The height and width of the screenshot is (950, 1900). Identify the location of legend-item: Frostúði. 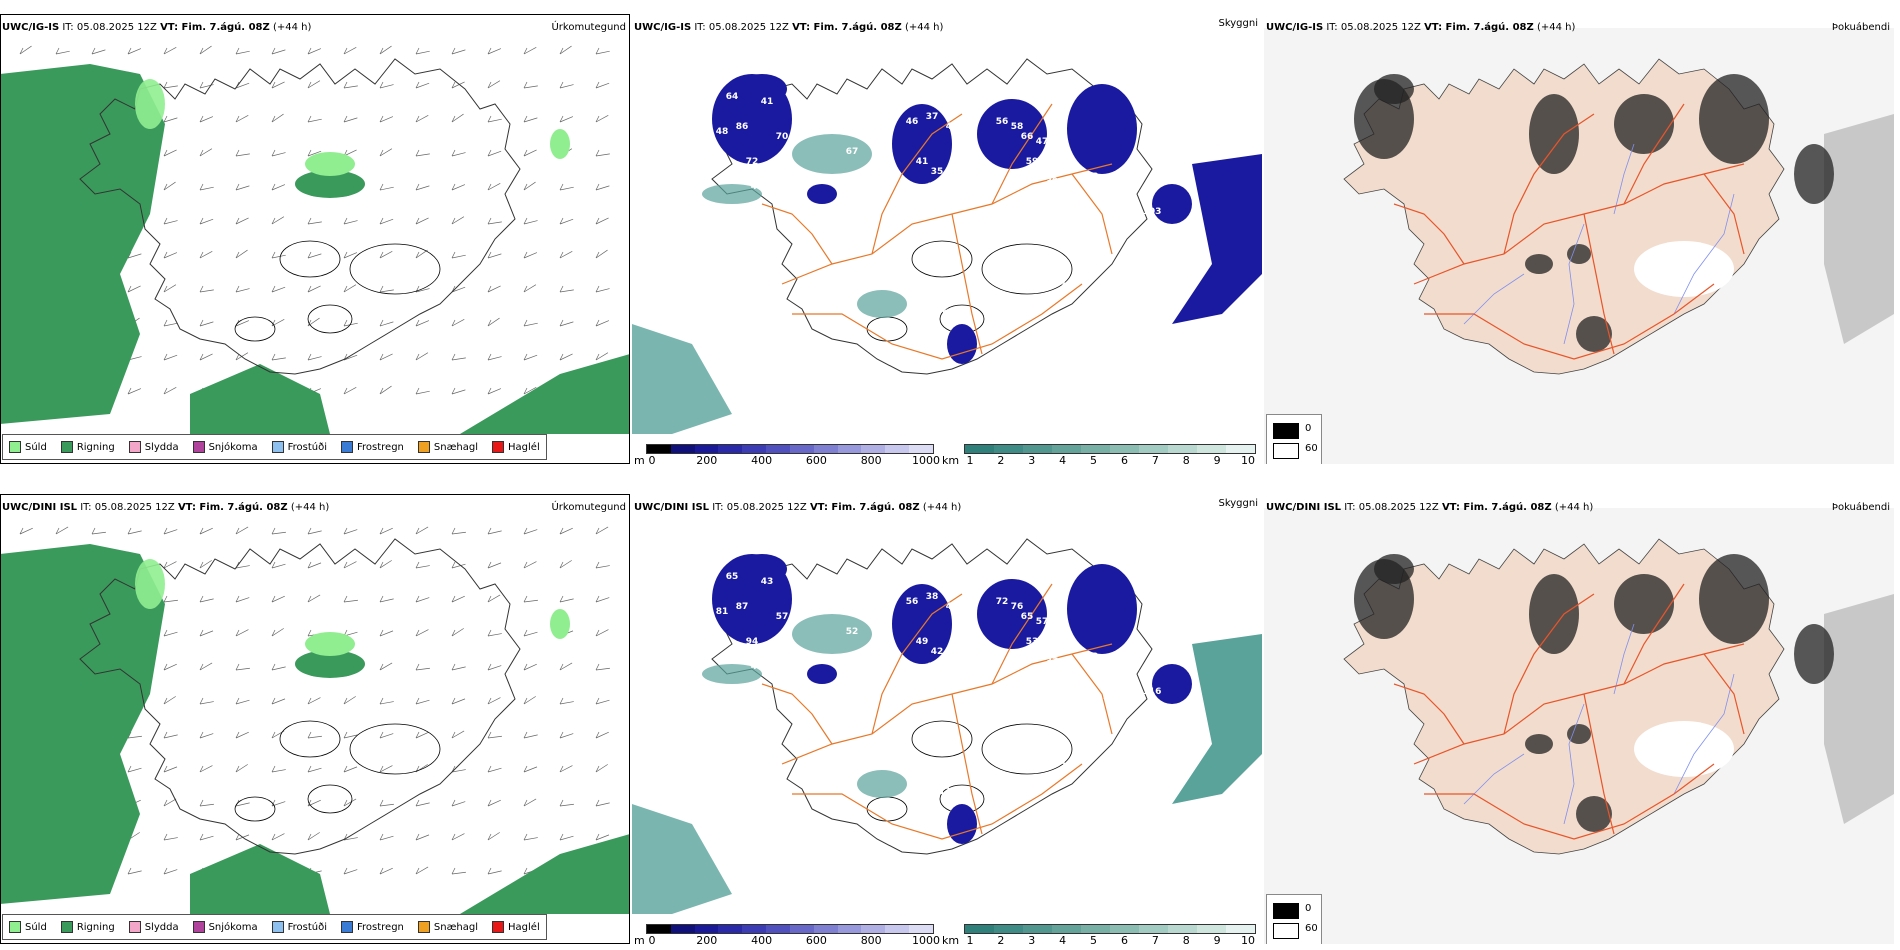
(299, 447).